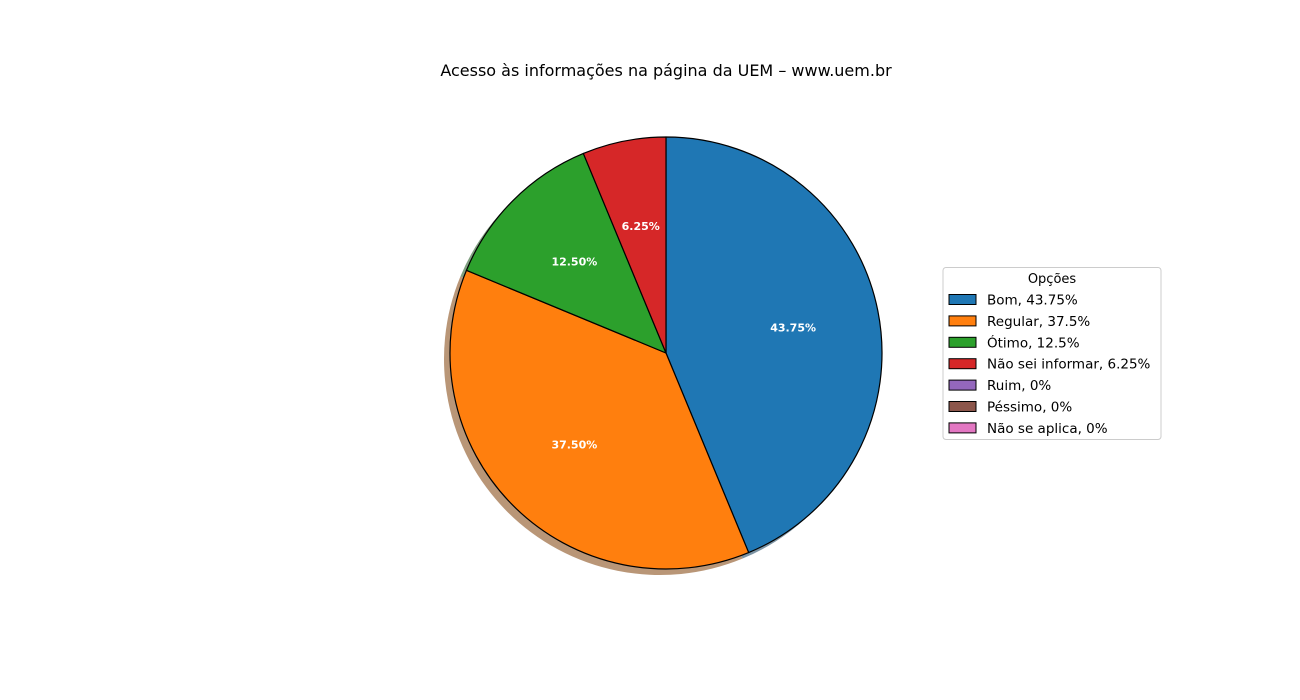 This screenshot has height=700, width=1300. Describe the element at coordinates (793, 328) in the screenshot. I see `slice-label-bom: 43.75%` at that location.